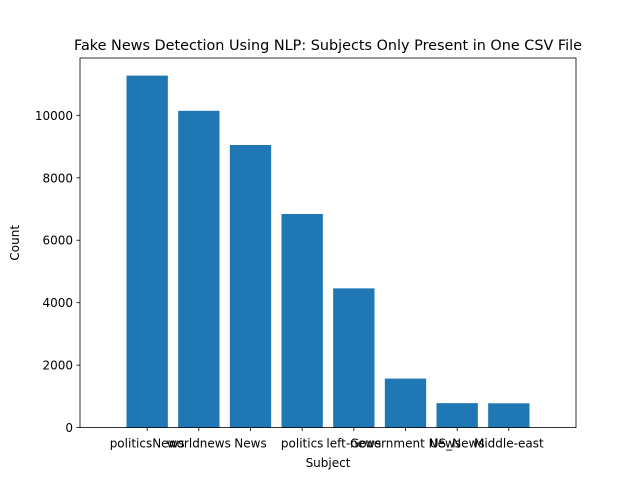 The width and height of the screenshot is (640, 480). Describe the element at coordinates (328, 463) in the screenshot. I see `x-axis-label: Subject` at that location.